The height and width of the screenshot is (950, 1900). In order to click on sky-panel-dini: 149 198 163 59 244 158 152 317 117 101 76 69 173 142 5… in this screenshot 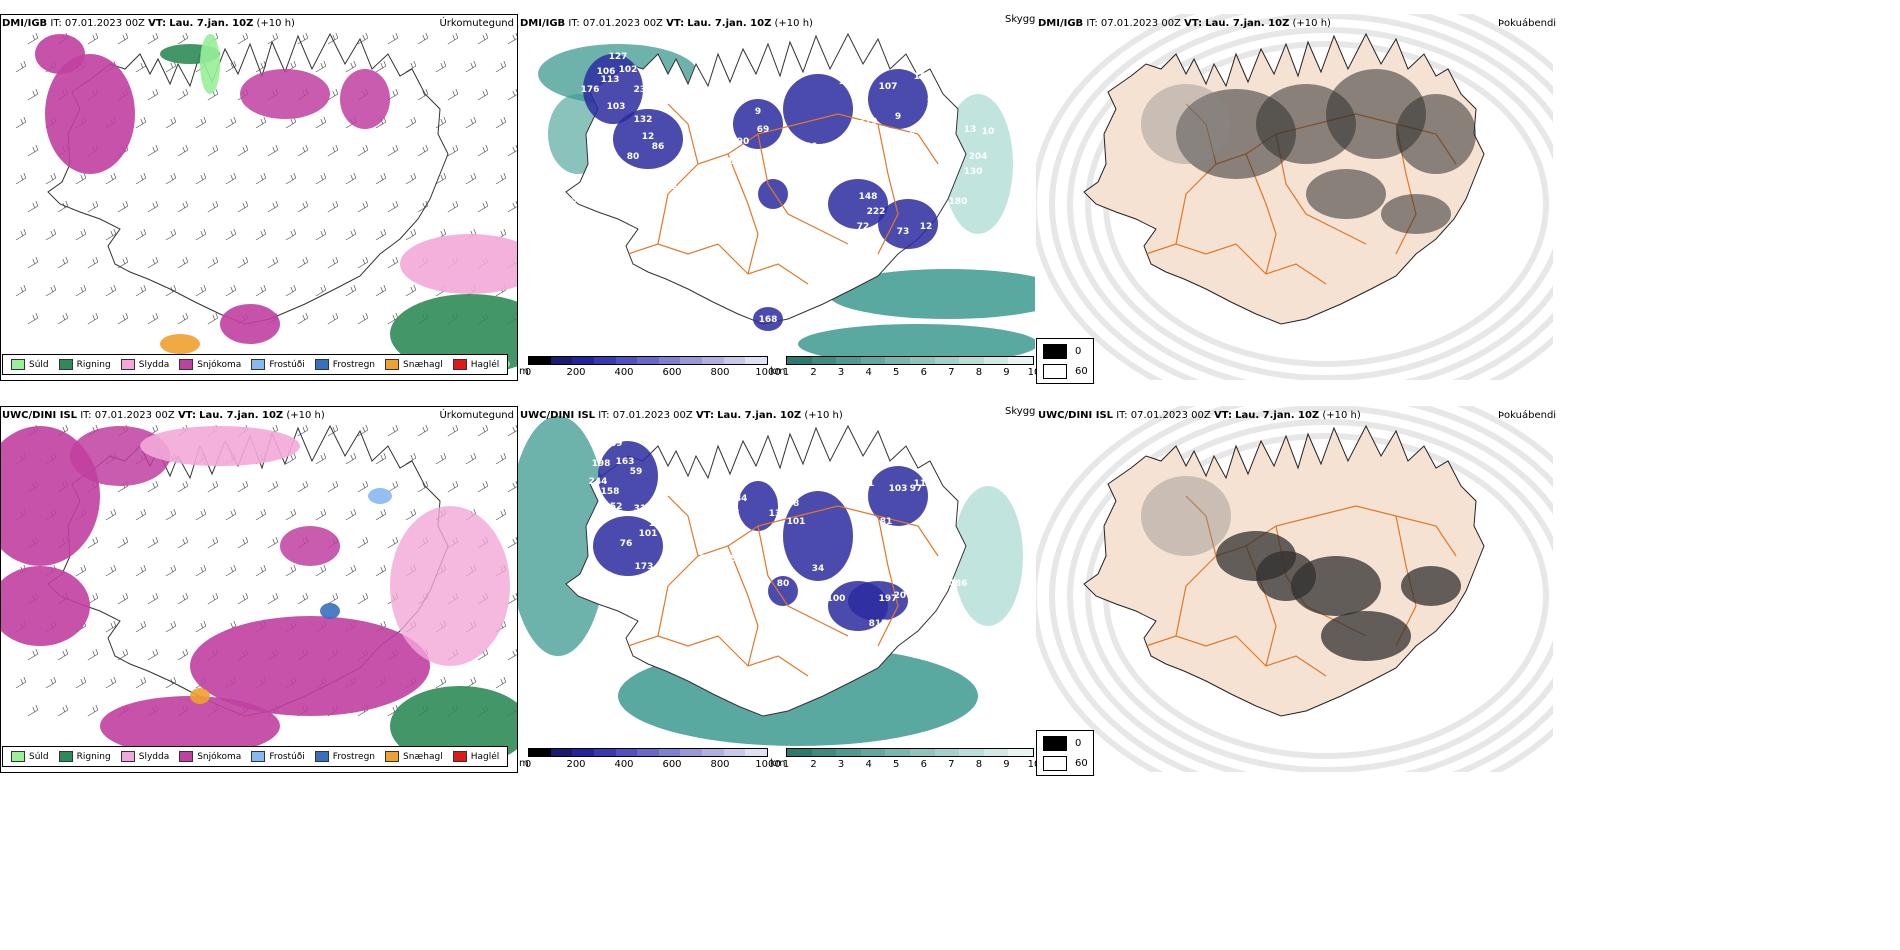, I will do `click(776, 579)`.